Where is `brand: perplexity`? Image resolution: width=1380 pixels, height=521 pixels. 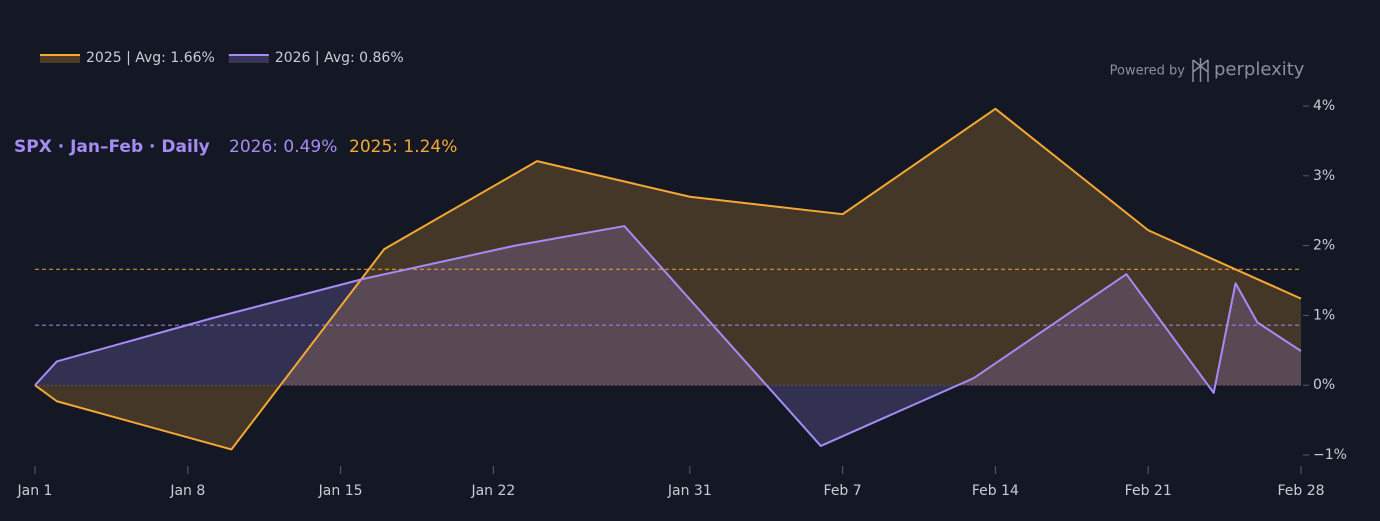
brand: perplexity is located at coordinates (1259, 69).